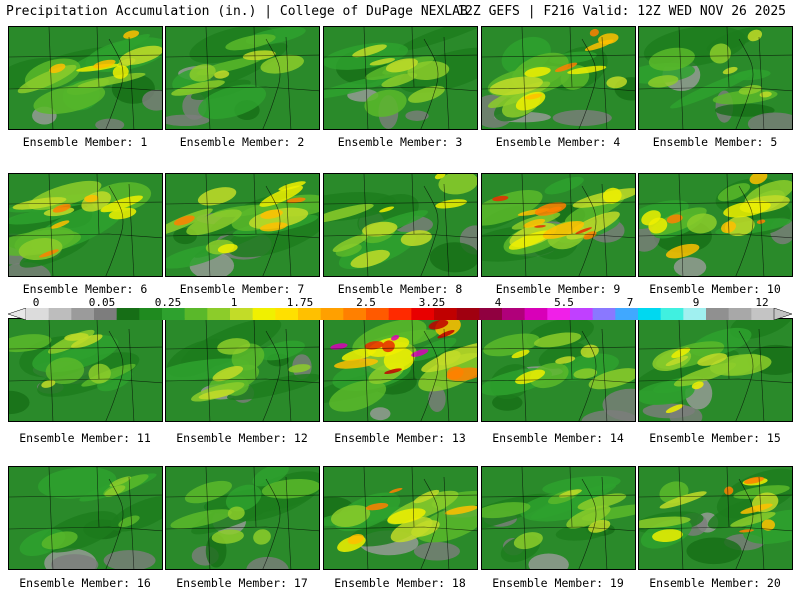  I want to click on colorbar-labels: 0 0.05 0.25 1 1.75 2.5 3.25 4 5.5 7 9 12, so click(400, 302).